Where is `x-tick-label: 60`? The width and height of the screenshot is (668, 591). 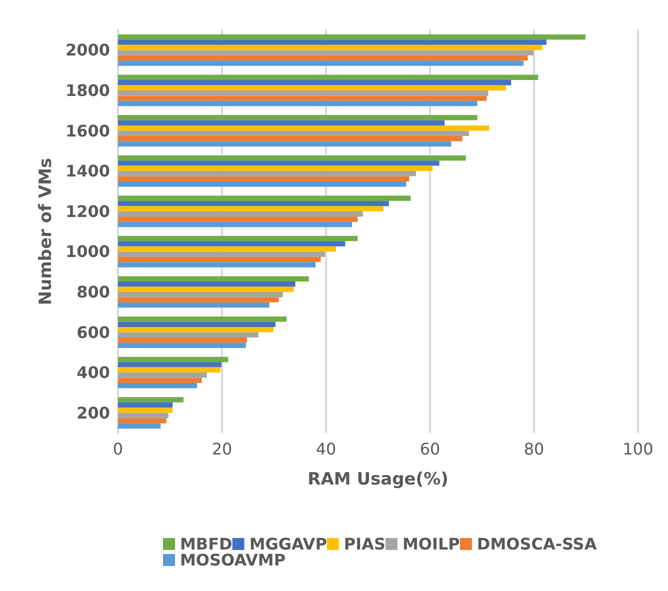
x-tick-label: 60 is located at coordinates (430, 449).